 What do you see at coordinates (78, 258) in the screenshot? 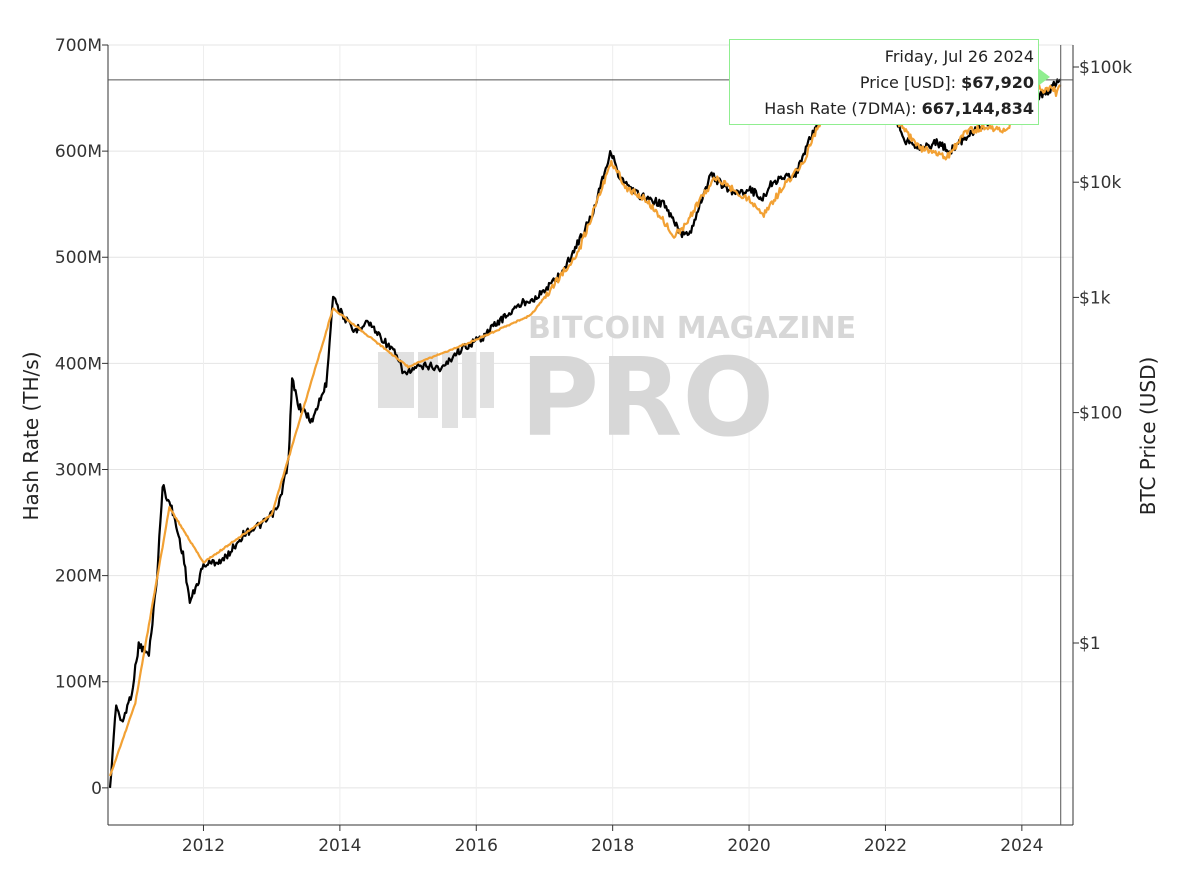
I see `y-left-tick-label: 500M` at bounding box center [78, 258].